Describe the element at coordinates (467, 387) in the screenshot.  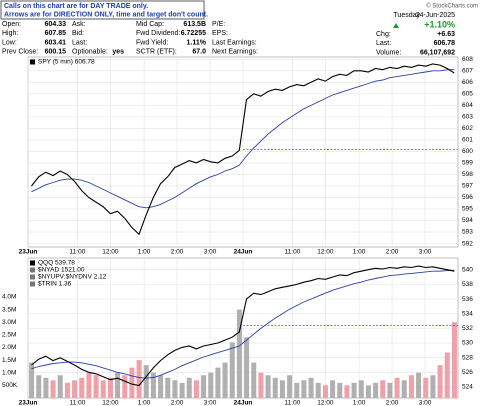
I see `y-tick-label: 524` at that location.